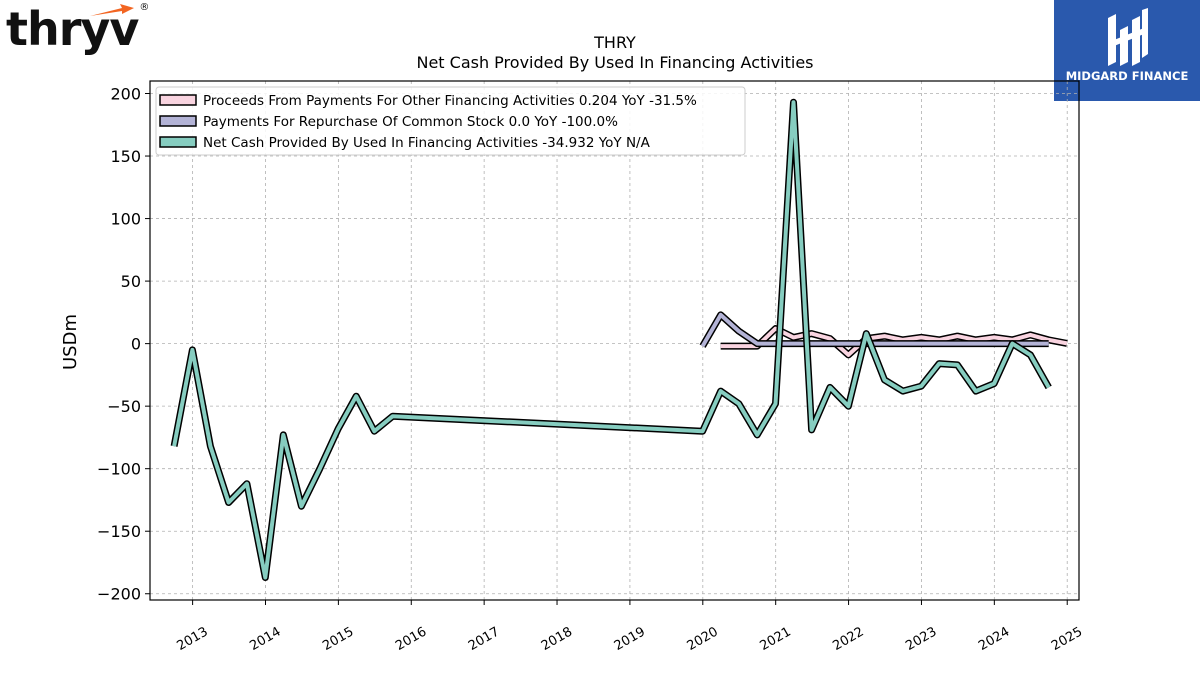  I want to click on x-tick-label: 2017, so click(484, 639).